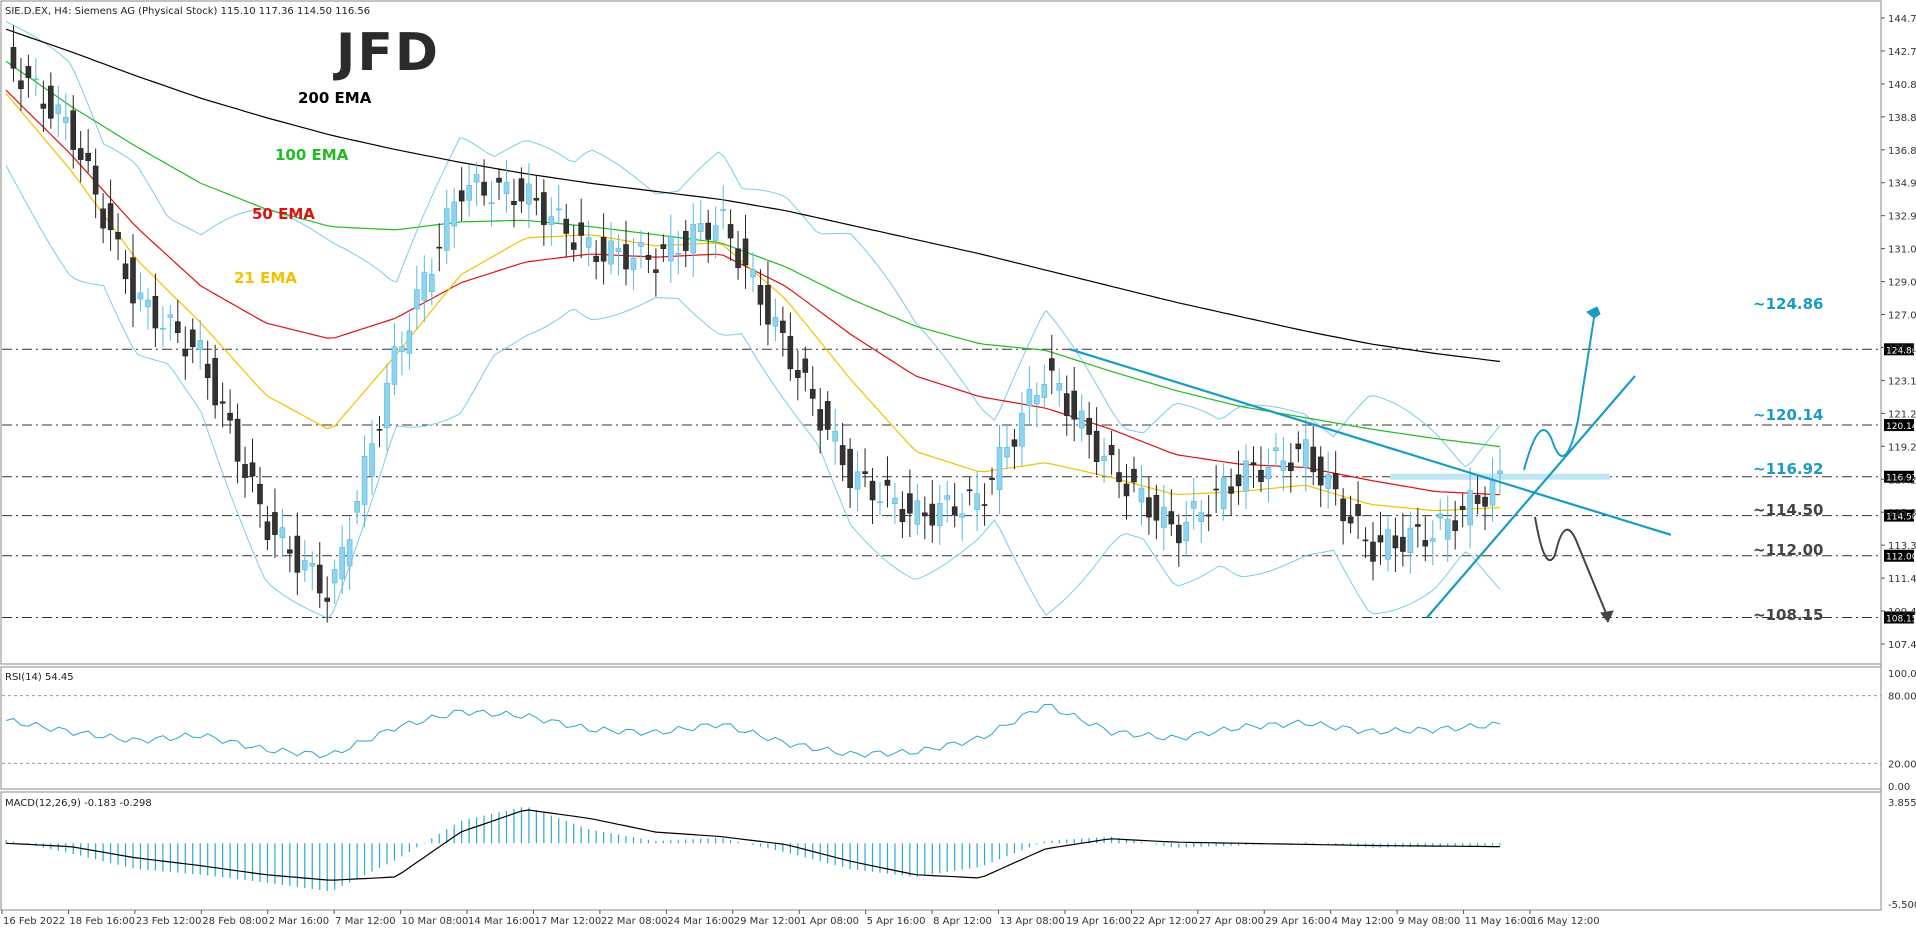 The image size is (1916, 928). What do you see at coordinates (1902, 217) in the screenshot?
I see `price-tick-label: 132.97` at bounding box center [1902, 217].